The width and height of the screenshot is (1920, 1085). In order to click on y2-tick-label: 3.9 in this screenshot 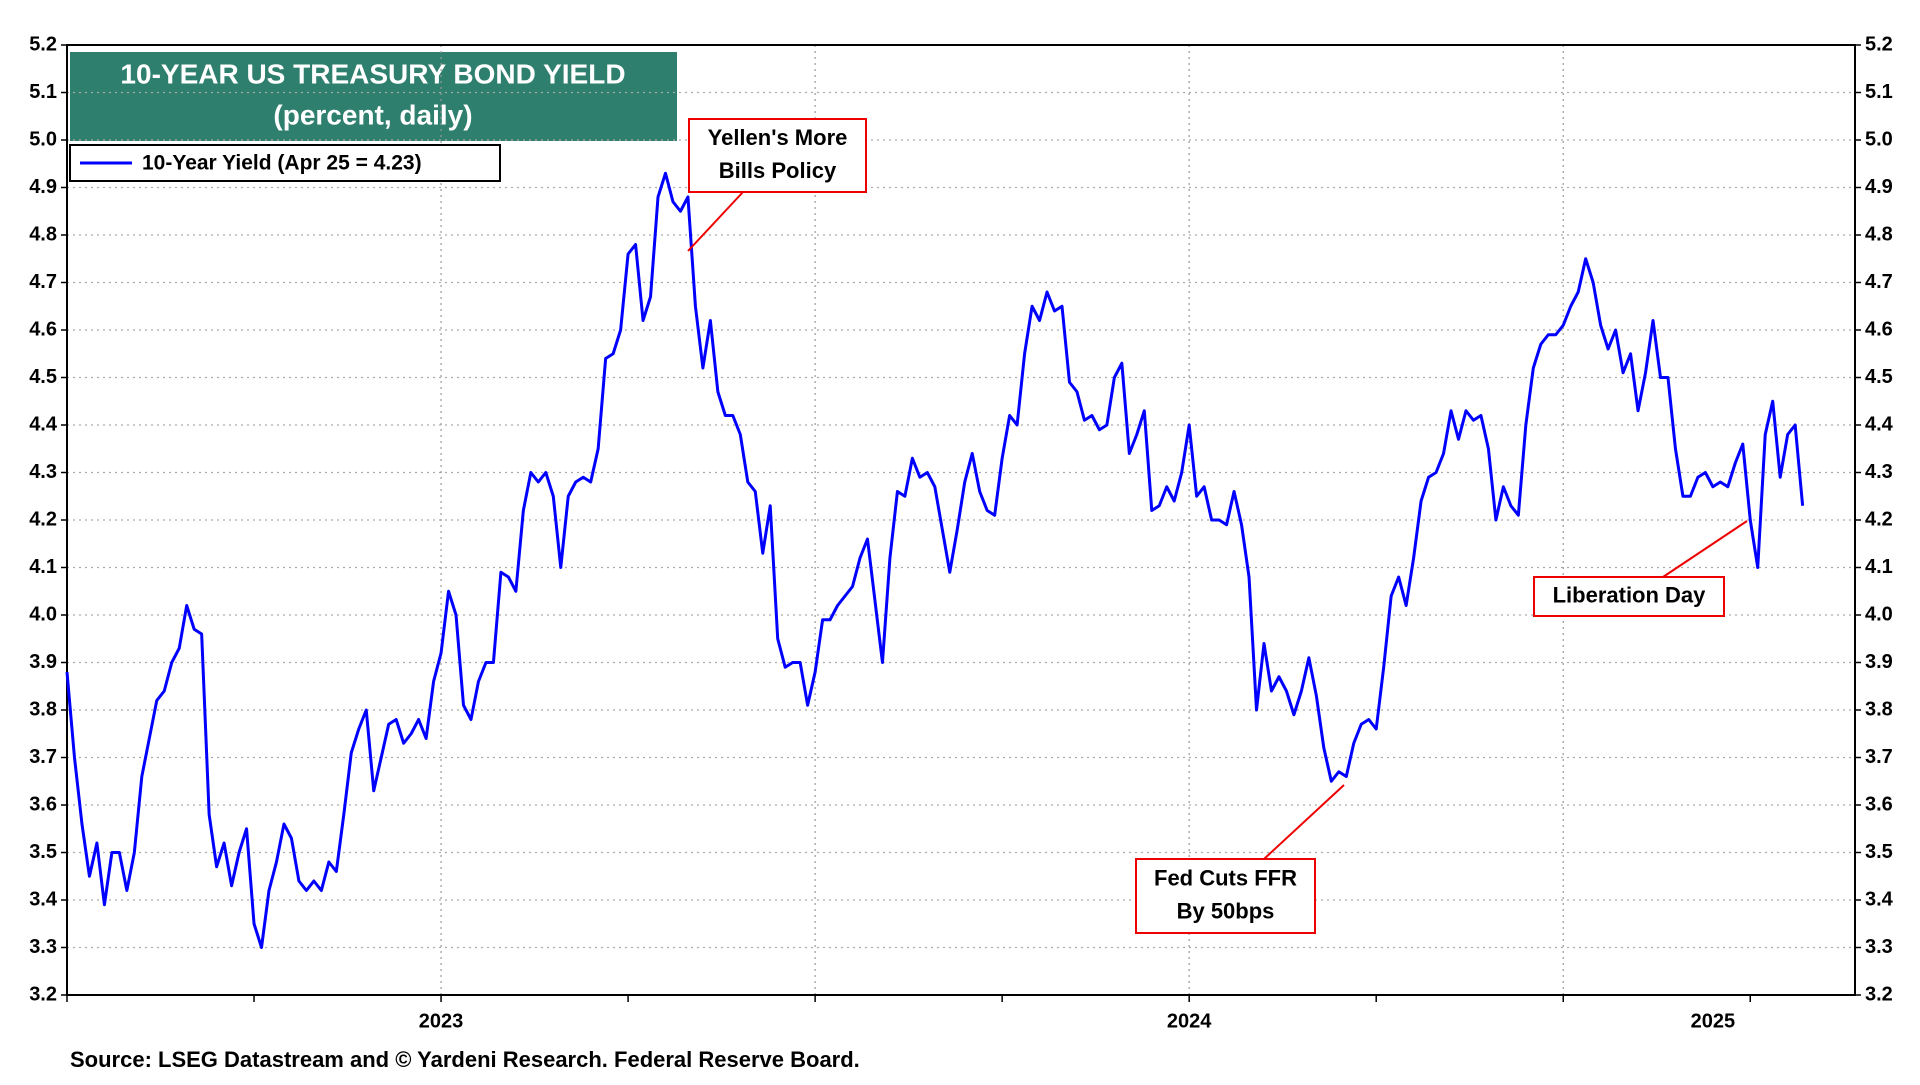, I will do `click(1879, 662)`.